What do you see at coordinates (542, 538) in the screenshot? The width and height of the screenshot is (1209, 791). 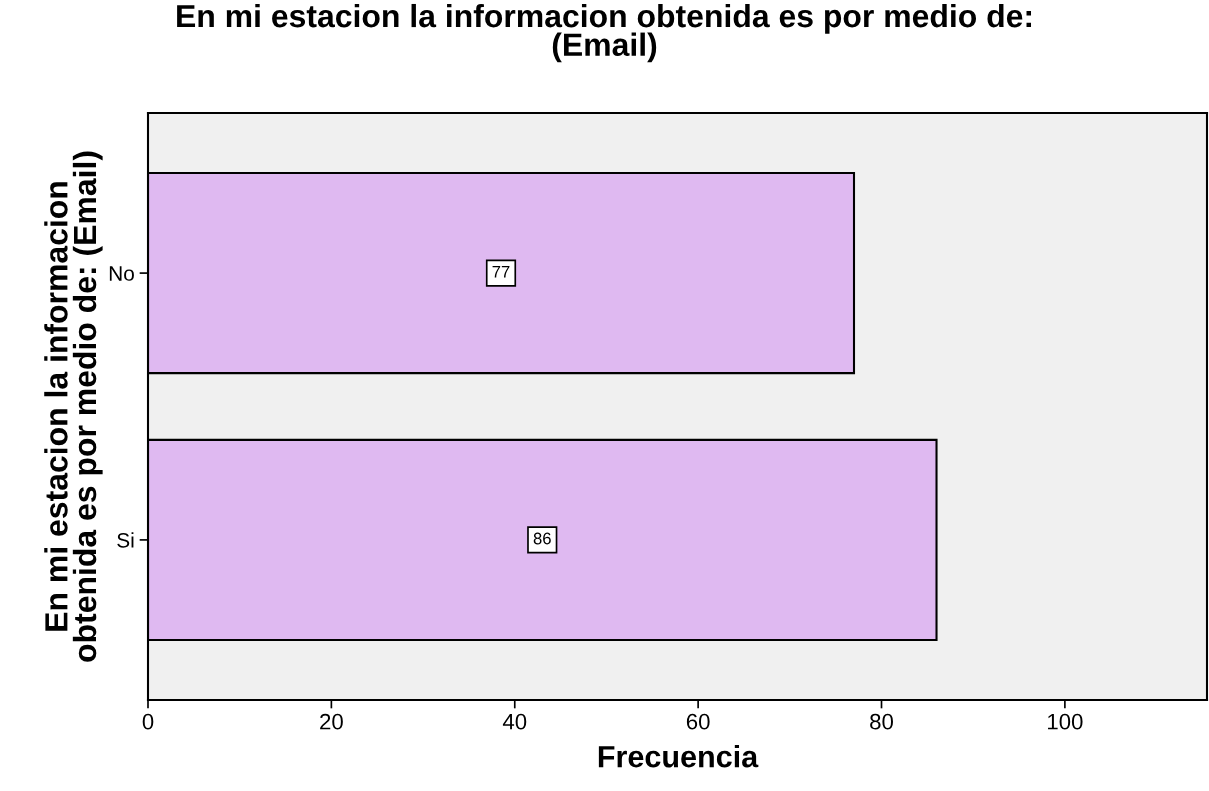 I see `data-label: 86` at bounding box center [542, 538].